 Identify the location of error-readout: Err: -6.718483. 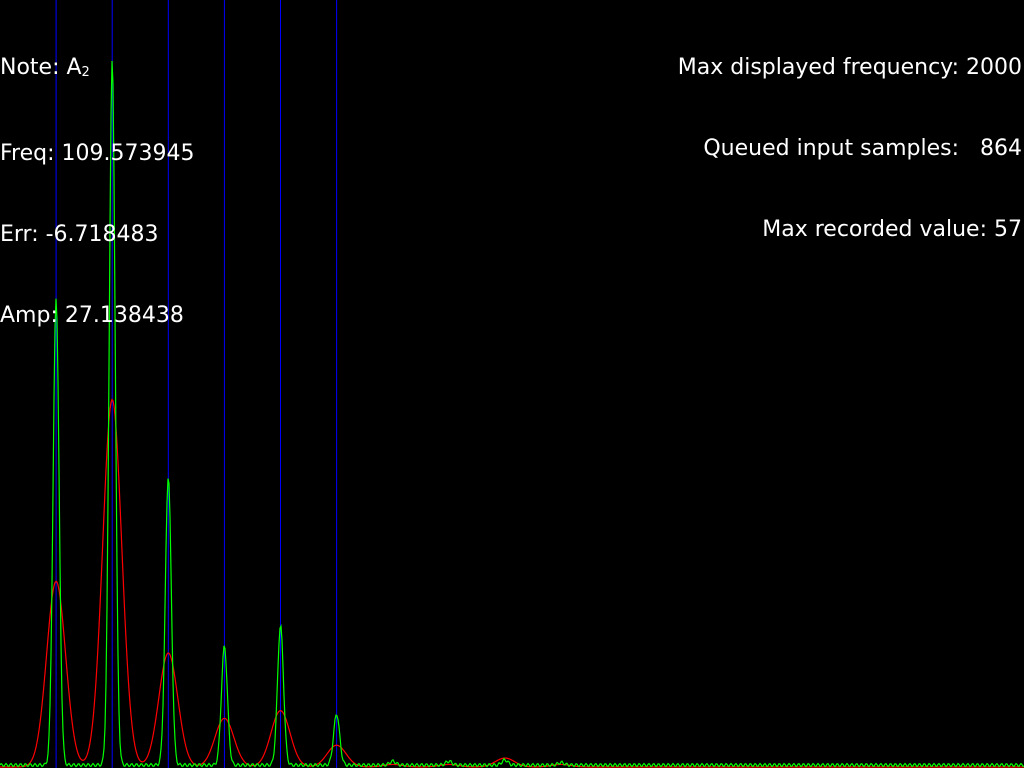
(79, 234).